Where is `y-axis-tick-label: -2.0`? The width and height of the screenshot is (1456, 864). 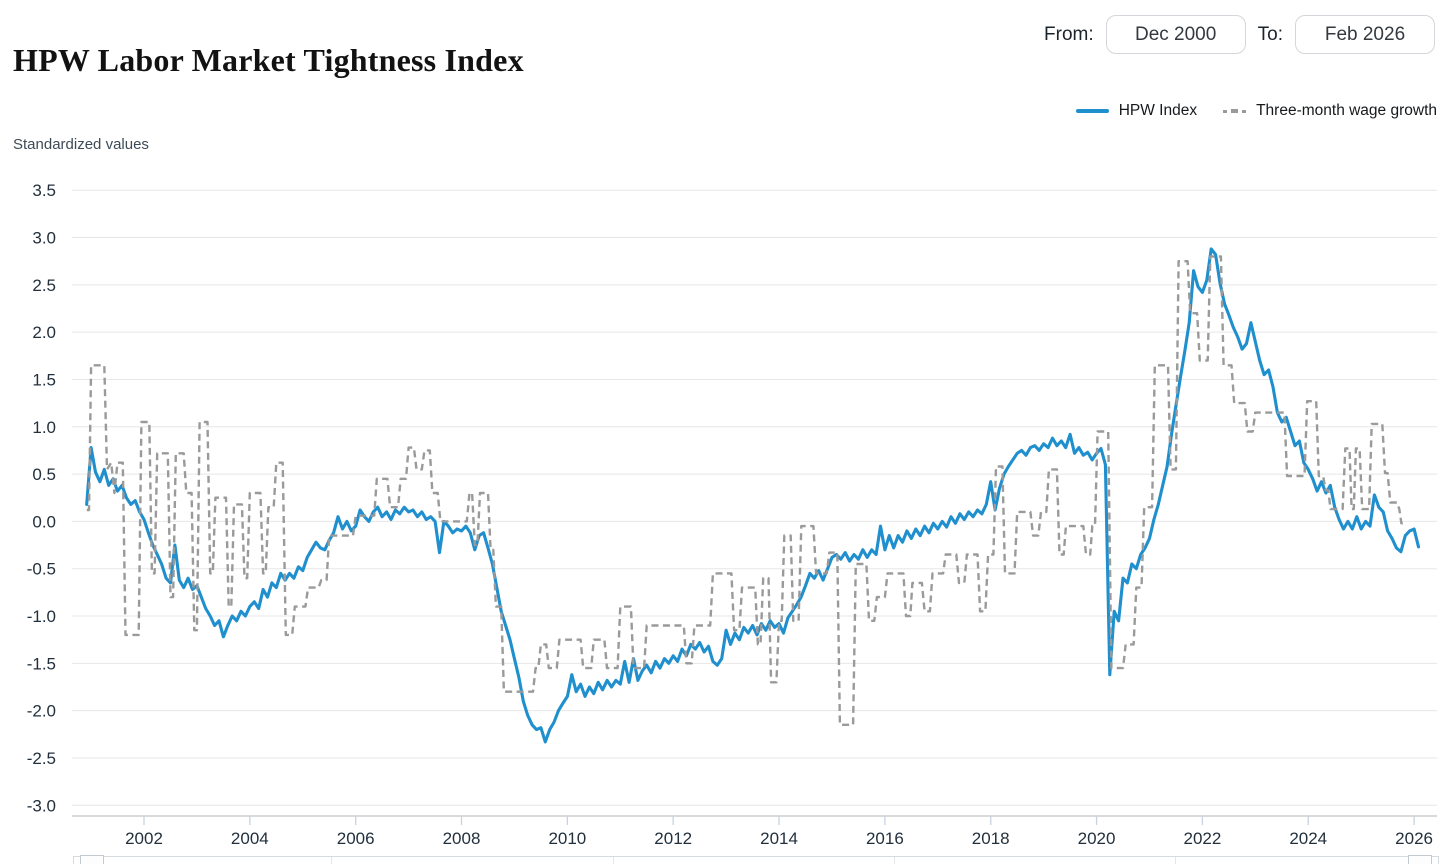 y-axis-tick-label: -2.0 is located at coordinates (41, 711).